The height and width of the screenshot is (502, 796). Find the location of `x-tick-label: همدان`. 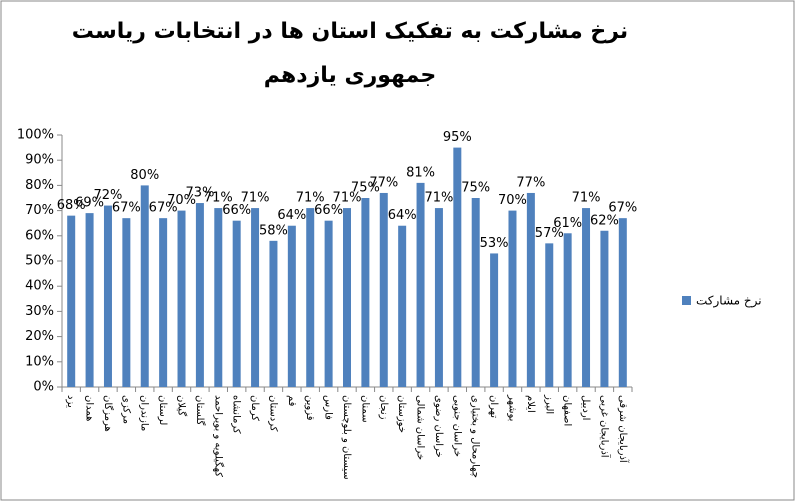

x-tick-label: همدان is located at coordinates (89, 408).